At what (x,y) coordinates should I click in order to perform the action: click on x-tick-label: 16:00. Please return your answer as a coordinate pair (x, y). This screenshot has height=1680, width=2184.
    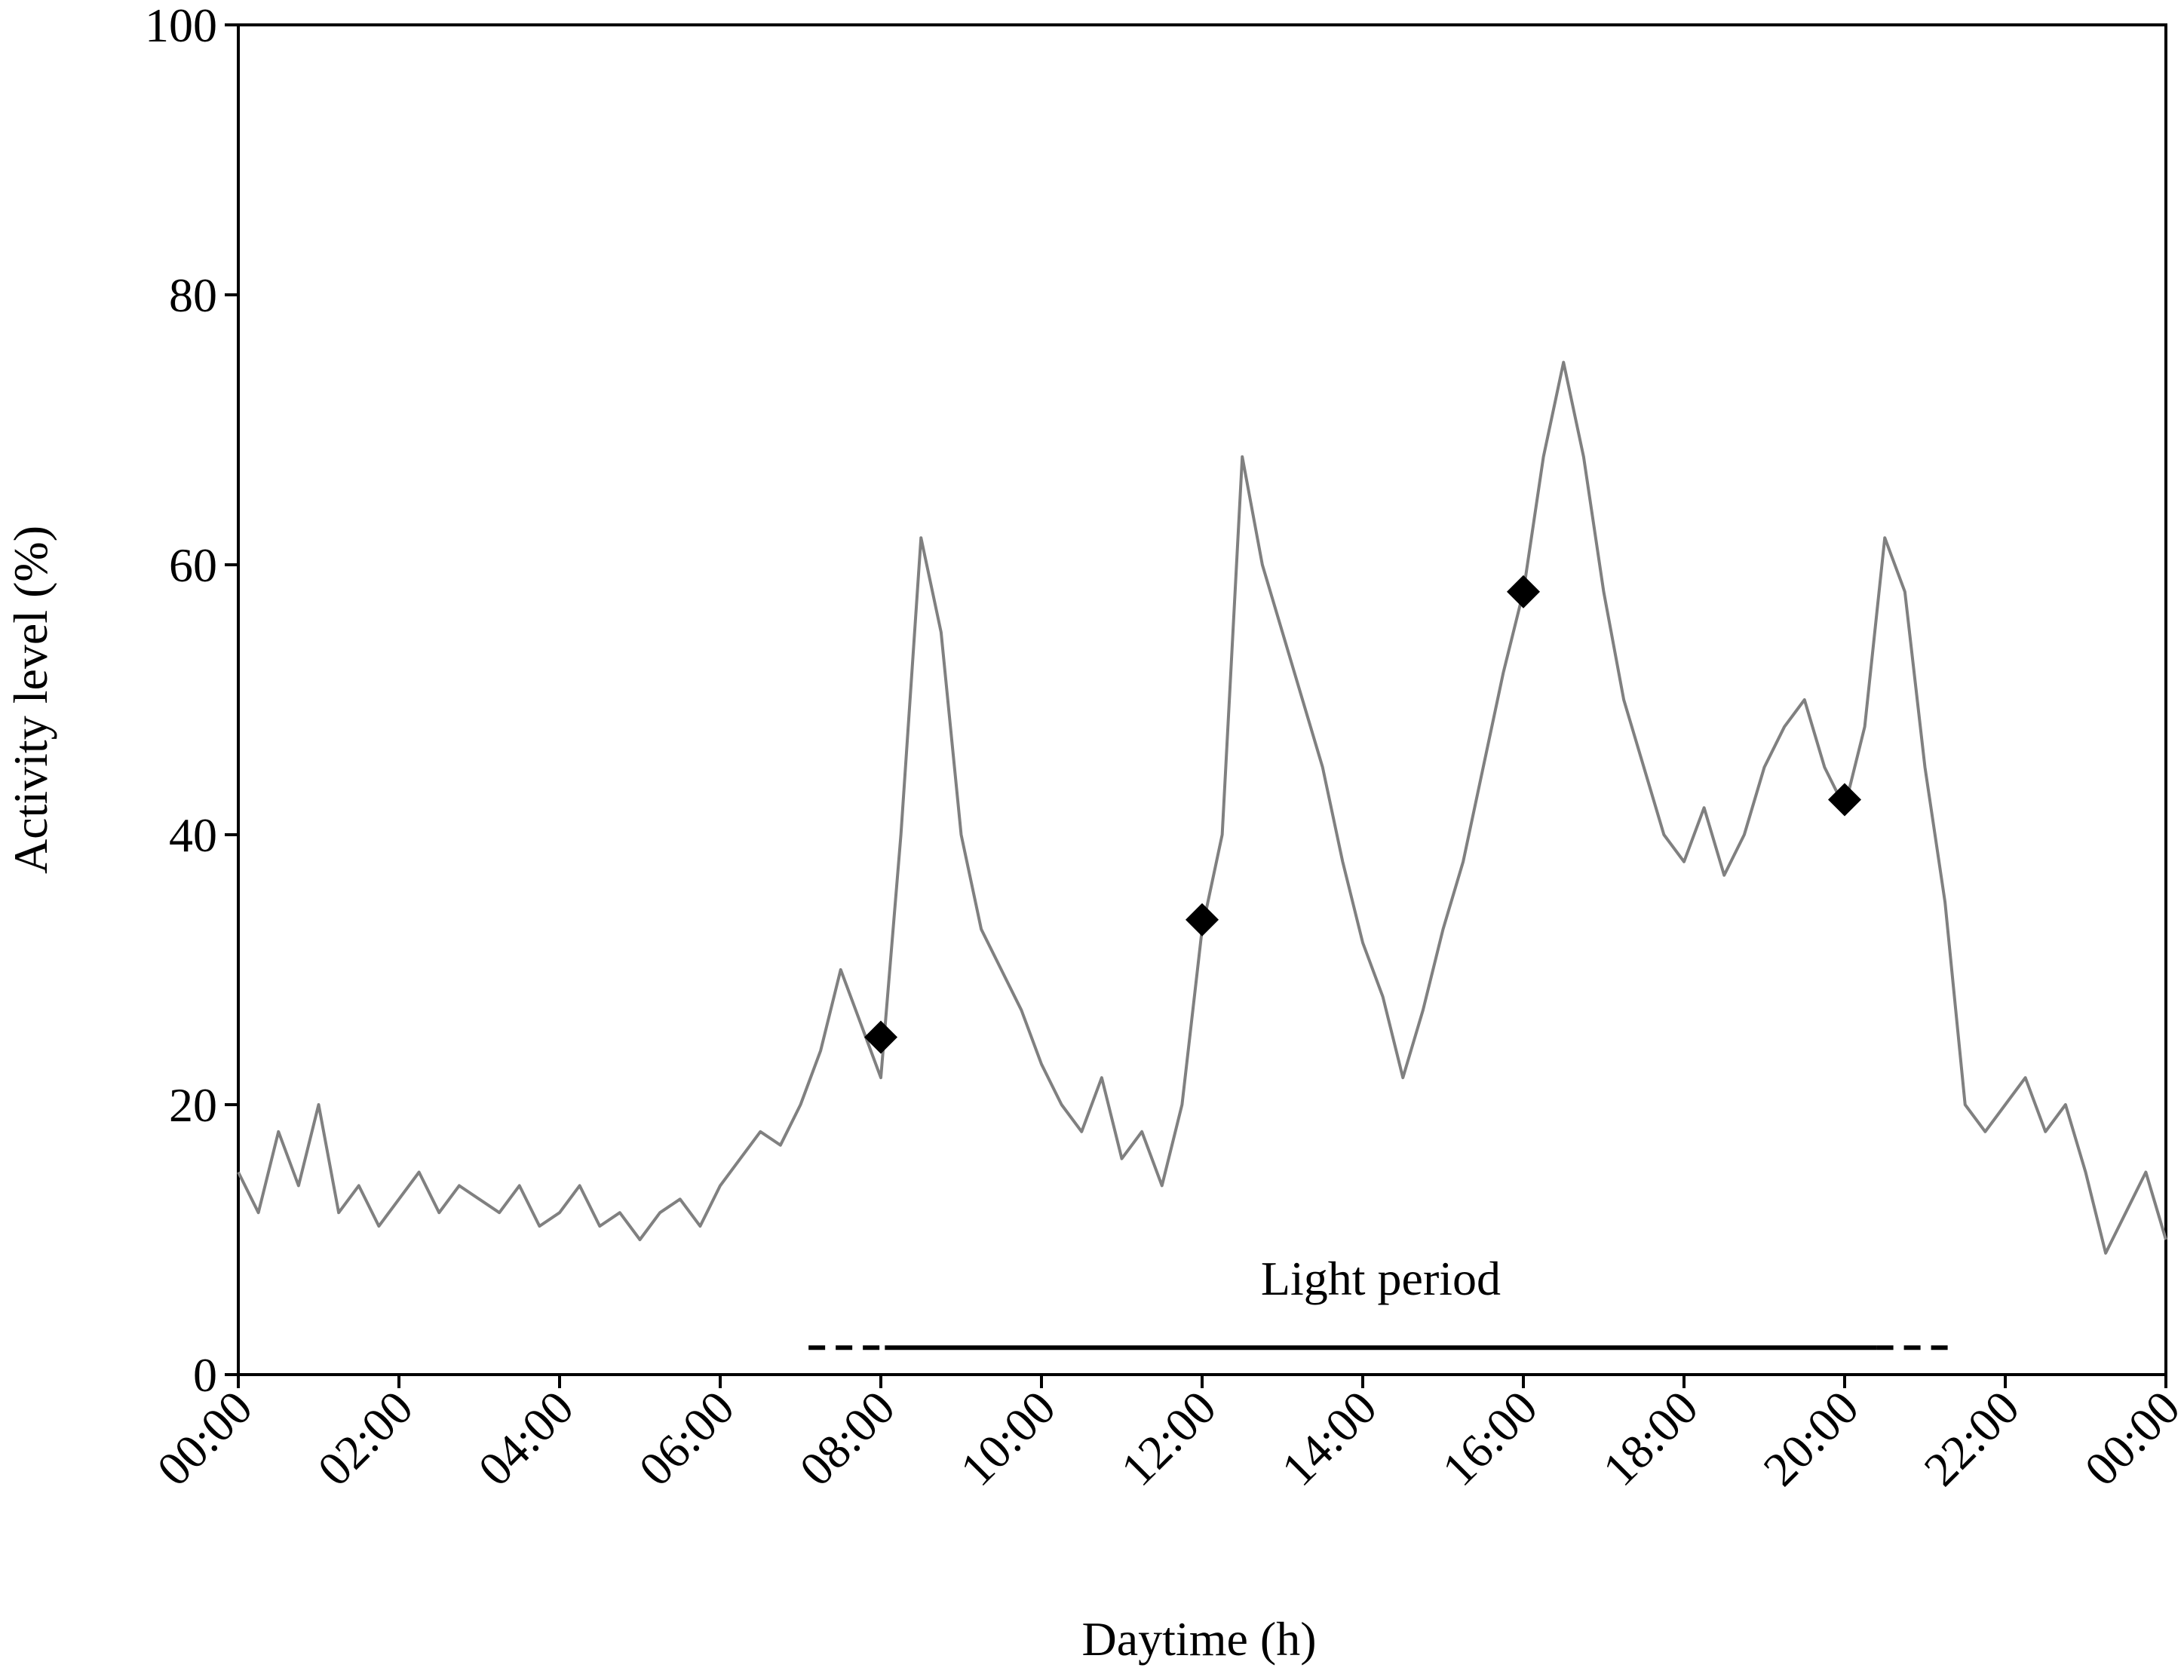
    Looking at the image, I should click on (1490, 1438).